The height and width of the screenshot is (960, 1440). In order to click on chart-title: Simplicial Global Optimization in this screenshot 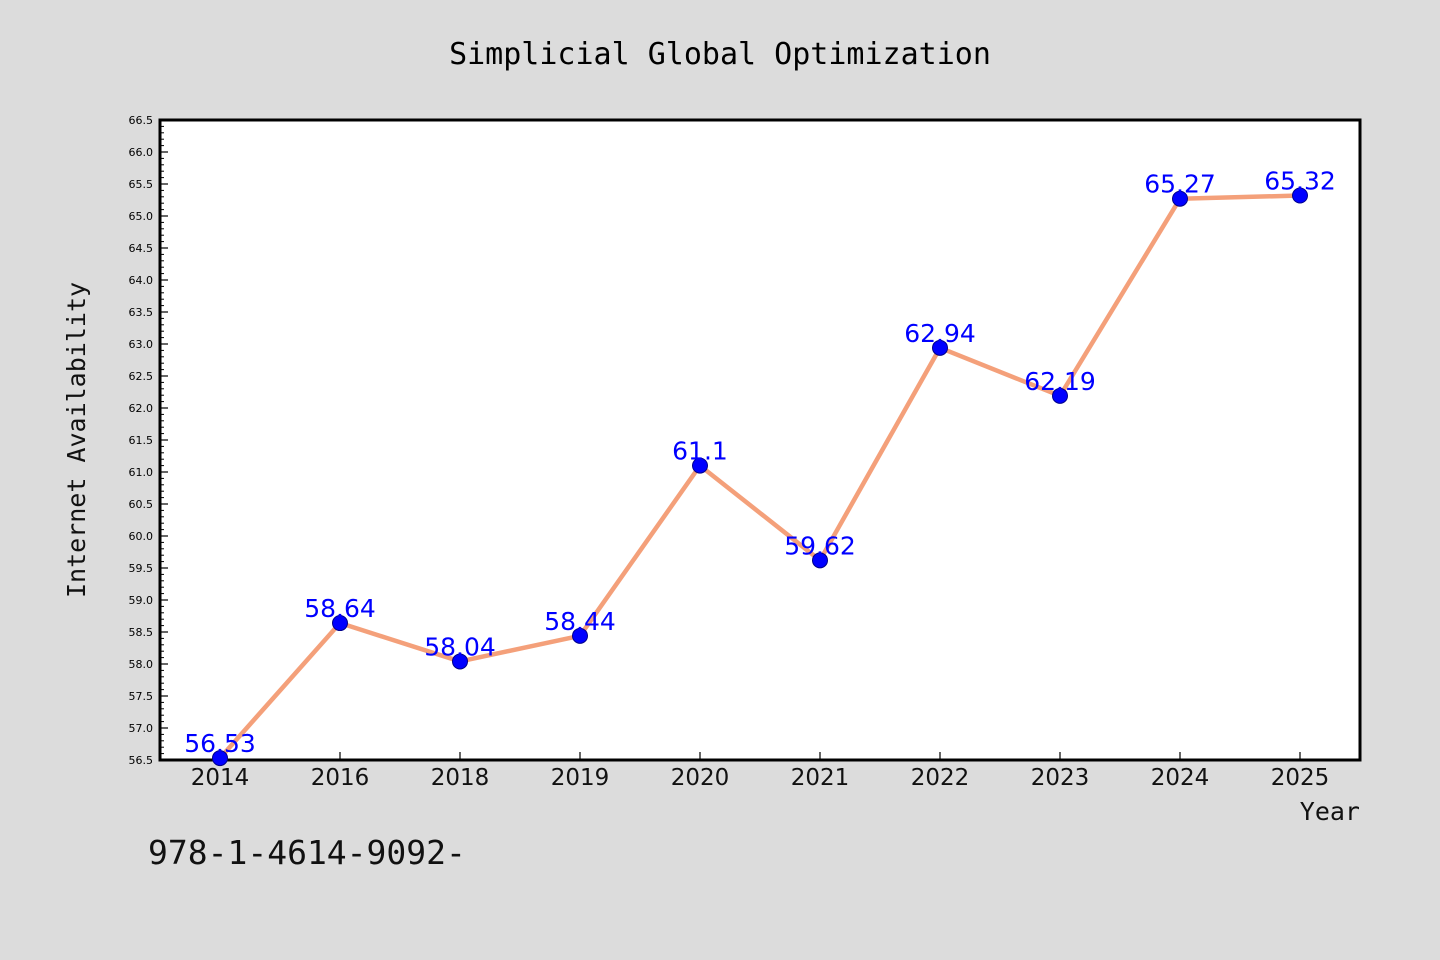, I will do `click(720, 54)`.